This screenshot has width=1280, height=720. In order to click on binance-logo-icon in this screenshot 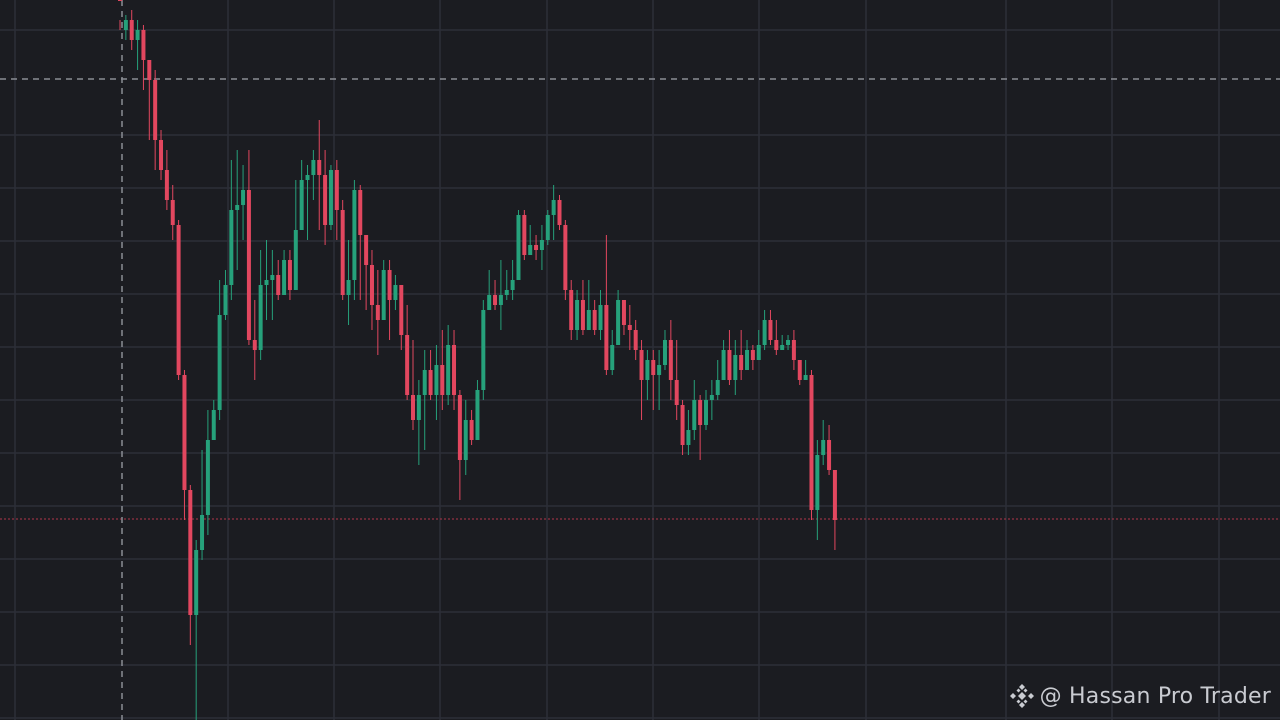, I will do `click(1021, 696)`.